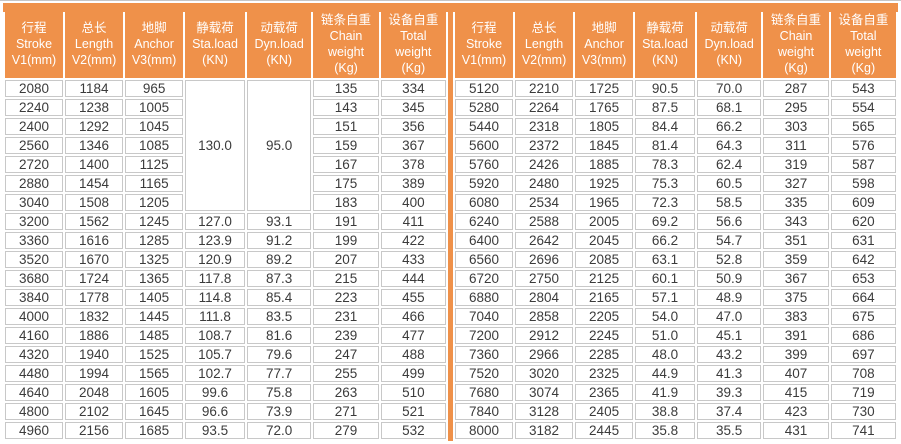  What do you see at coordinates (94, 430) in the screenshot?
I see `table-cell: 2156` at bounding box center [94, 430].